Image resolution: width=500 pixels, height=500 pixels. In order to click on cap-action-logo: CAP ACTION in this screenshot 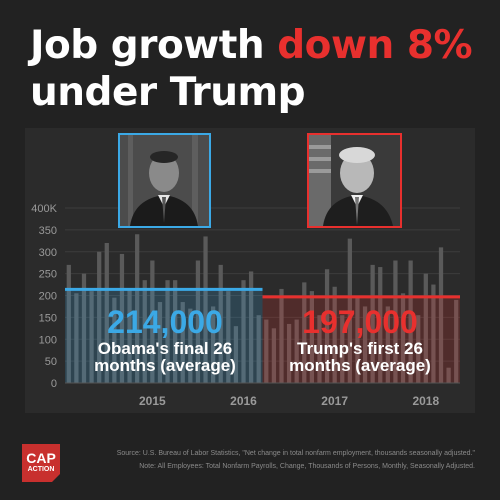, I will do `click(41, 463)`.